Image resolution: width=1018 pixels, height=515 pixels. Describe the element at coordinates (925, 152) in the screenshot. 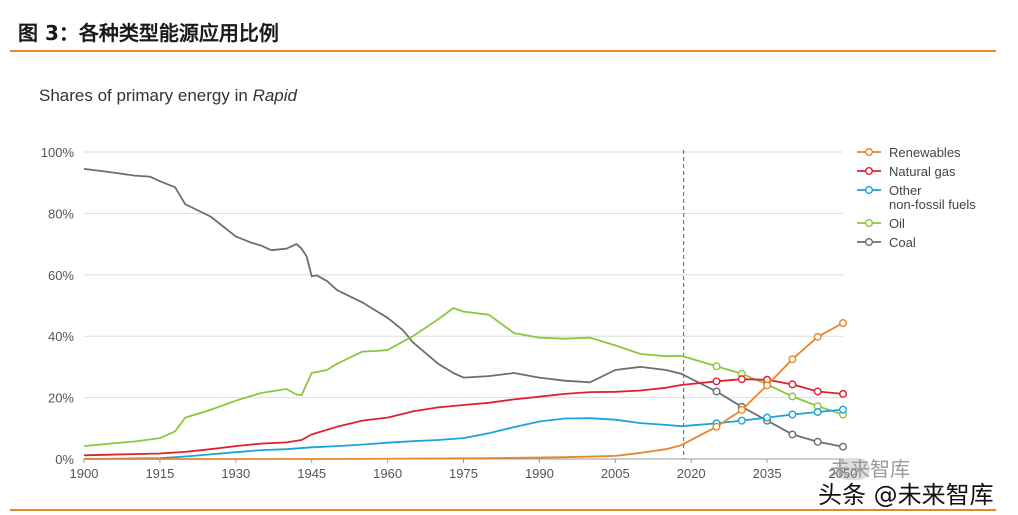

I see `legend-label: Renewables` at that location.